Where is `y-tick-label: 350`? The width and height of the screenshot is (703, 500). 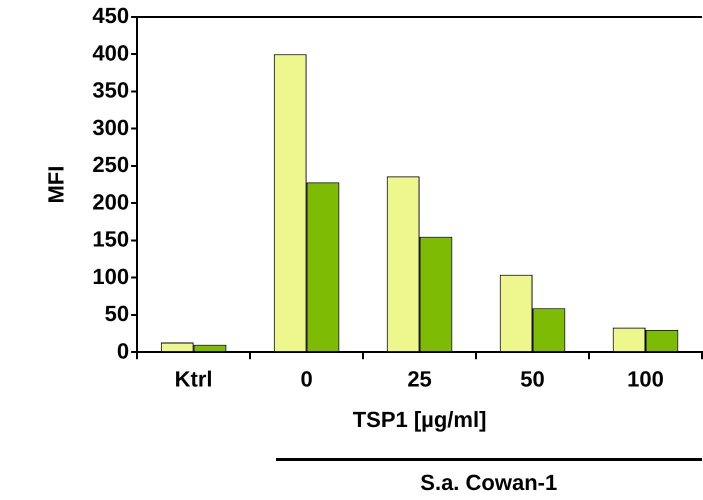
y-tick-label: 350 is located at coordinates (111, 90).